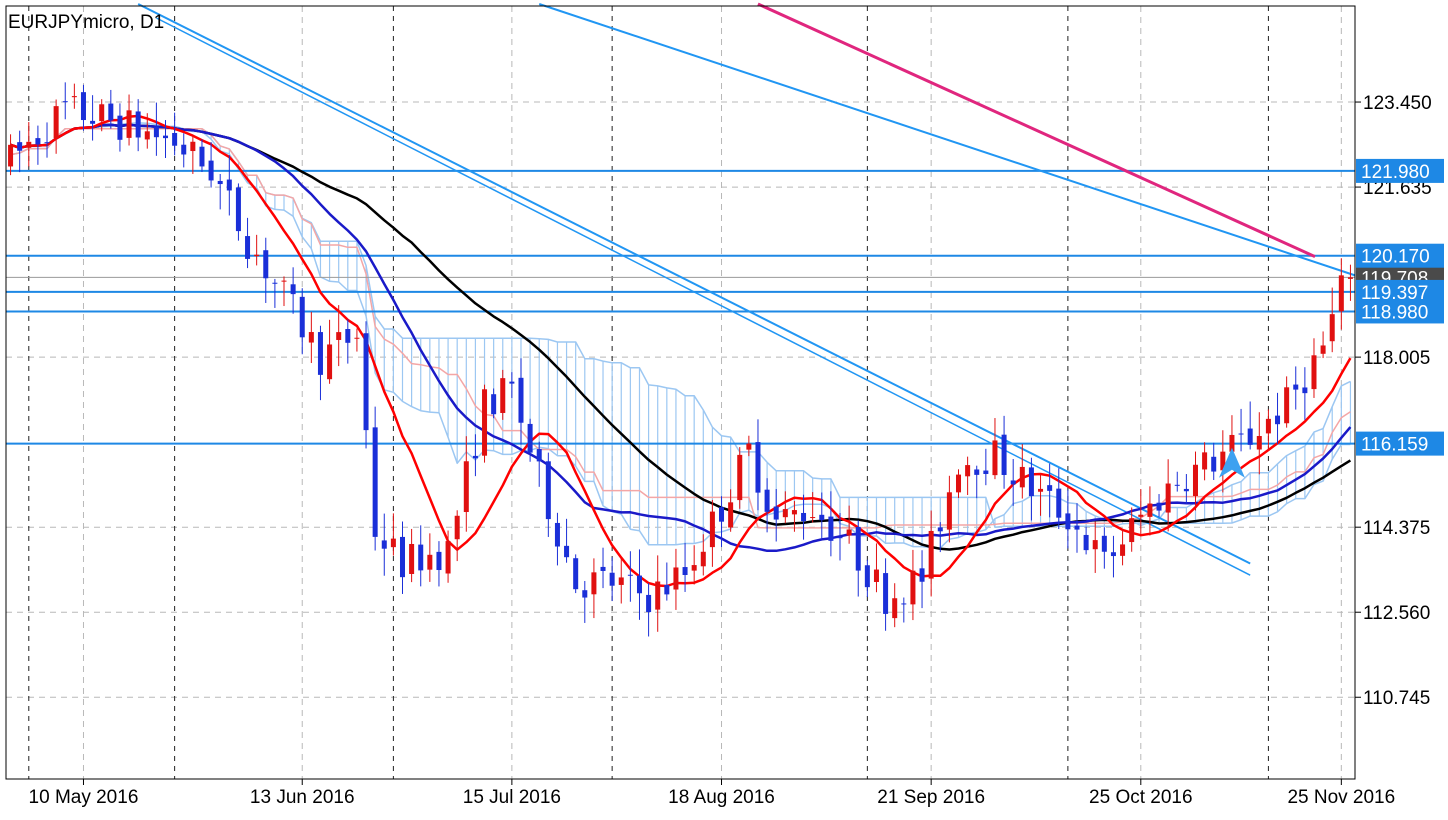 The height and width of the screenshot is (820, 1448). I want to click on buy-arrow-marker, so click(1231, 462).